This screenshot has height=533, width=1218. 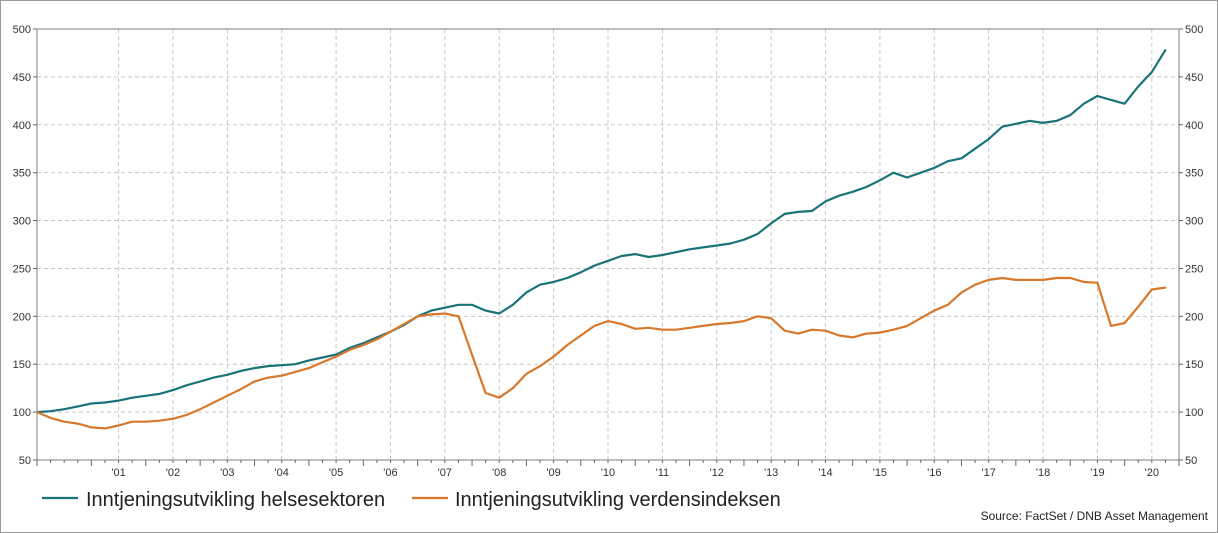 What do you see at coordinates (1194, 269) in the screenshot?
I see `y-tick-label-right: 250` at bounding box center [1194, 269].